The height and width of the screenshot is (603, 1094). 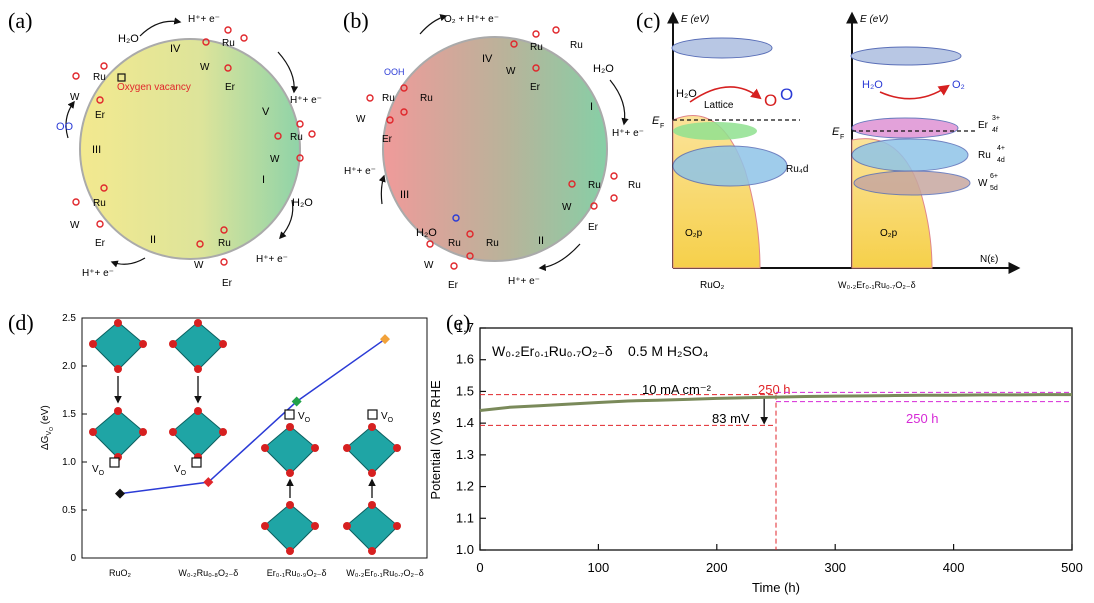 I want to click on x-tick-label-e: 500, so click(x=1072, y=567).